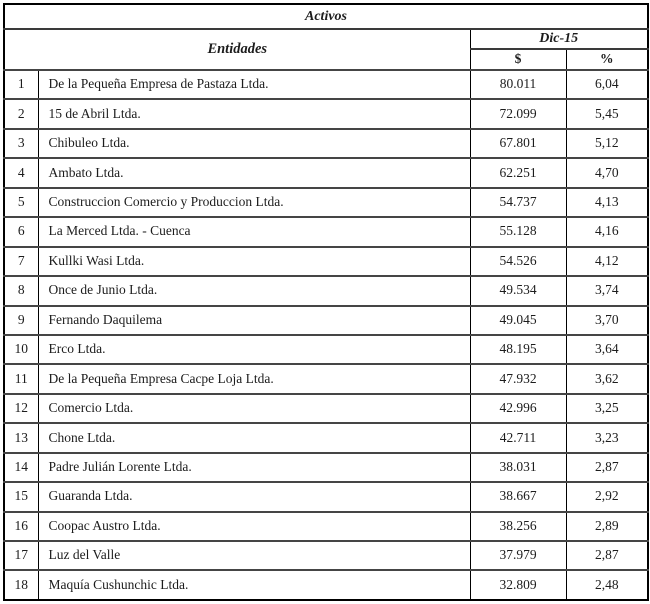  I want to click on entity-name: Ambato Ltda., so click(253, 172).